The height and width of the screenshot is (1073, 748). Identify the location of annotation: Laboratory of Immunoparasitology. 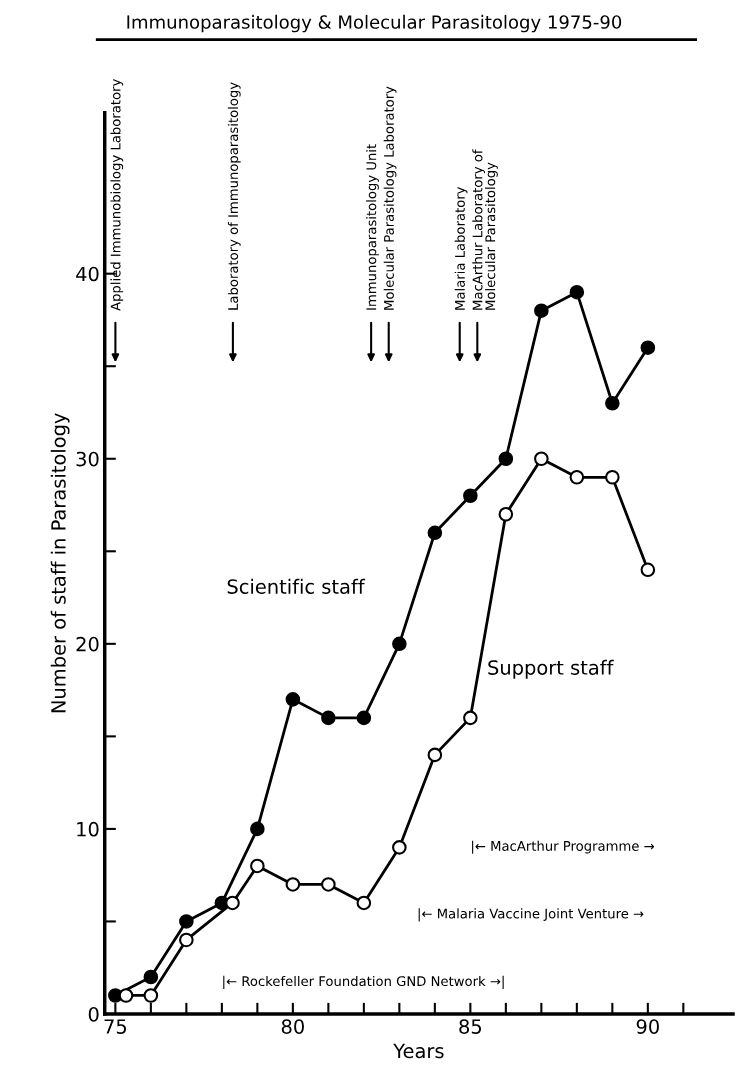
(234, 196).